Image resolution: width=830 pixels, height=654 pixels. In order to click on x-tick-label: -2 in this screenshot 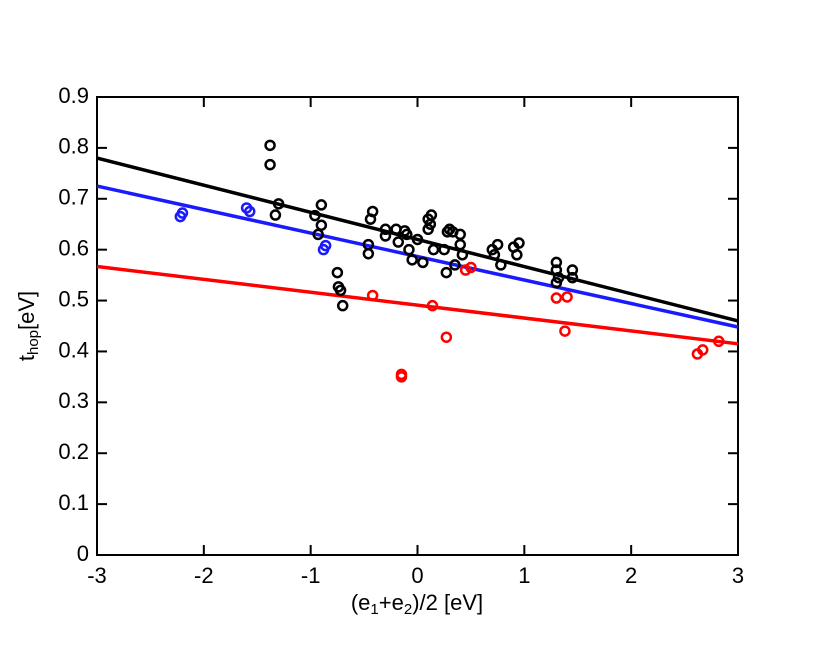, I will do `click(204, 575)`.